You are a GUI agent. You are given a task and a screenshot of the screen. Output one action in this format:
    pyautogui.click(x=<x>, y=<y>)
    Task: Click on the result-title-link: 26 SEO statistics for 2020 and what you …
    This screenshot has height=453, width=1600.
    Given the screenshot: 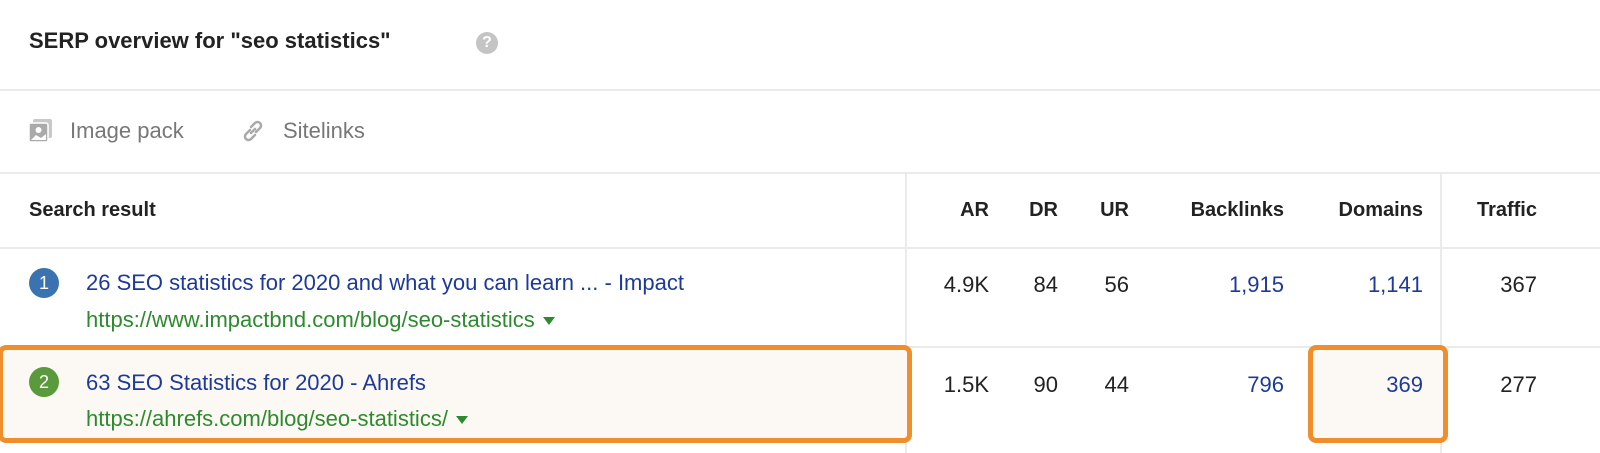 What is the action you would take?
    pyautogui.click(x=385, y=282)
    